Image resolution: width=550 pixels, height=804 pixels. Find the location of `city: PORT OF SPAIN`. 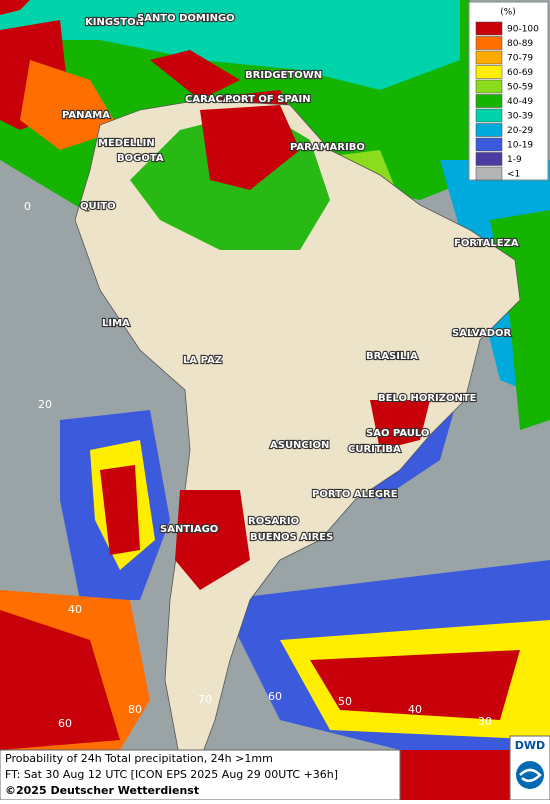

city: PORT OF SPAIN is located at coordinates (268, 99).